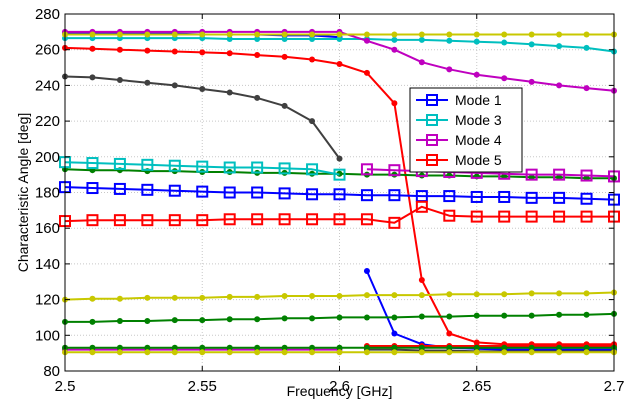 The image size is (630, 404). I want to click on legend-label: Mode 1, so click(478, 100).